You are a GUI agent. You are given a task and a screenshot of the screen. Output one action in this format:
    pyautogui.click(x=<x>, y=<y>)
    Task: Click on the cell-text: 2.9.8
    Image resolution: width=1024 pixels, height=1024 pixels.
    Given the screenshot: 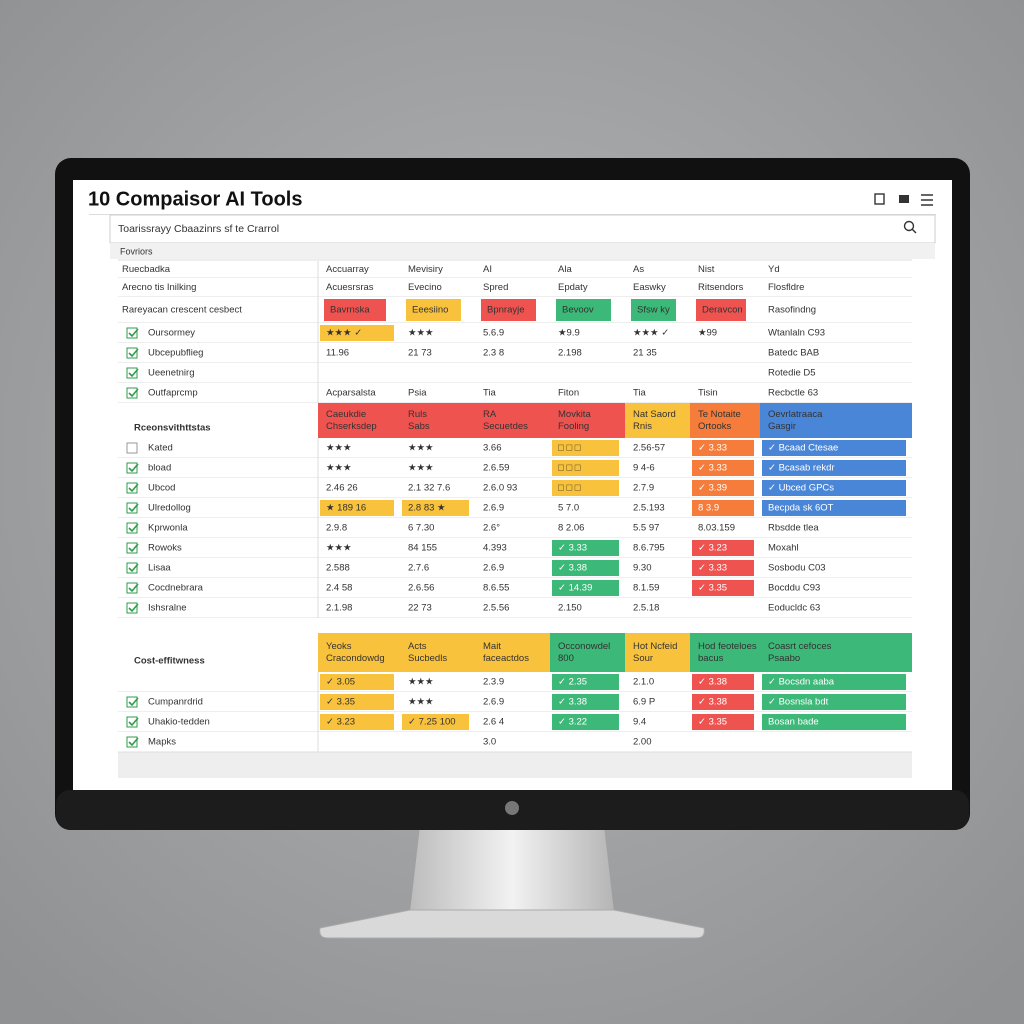 What is the action you would take?
    pyautogui.click(x=336, y=528)
    